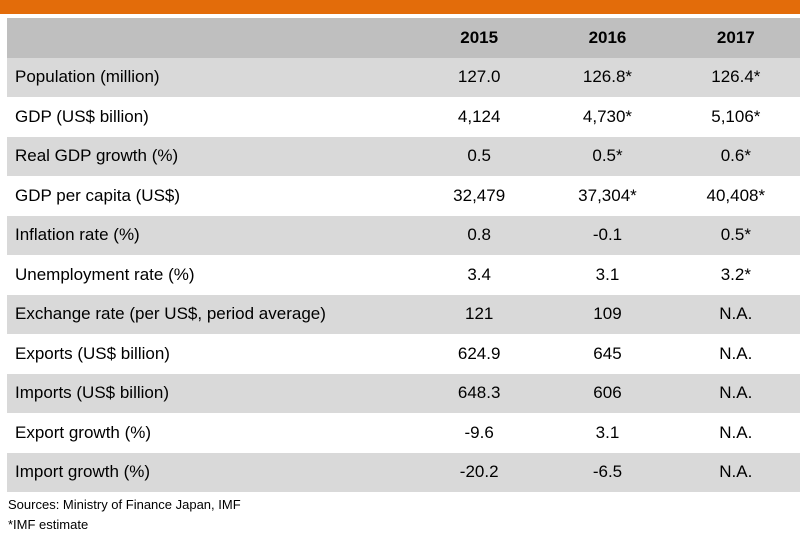  I want to click on cell-2015: 32,479, so click(479, 195).